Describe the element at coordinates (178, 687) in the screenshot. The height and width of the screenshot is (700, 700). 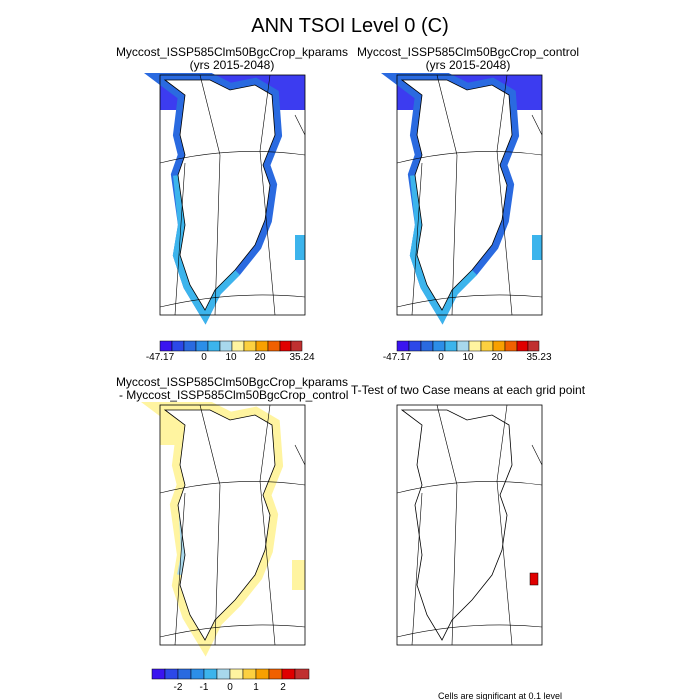
I see `colorbar-label: -2` at that location.